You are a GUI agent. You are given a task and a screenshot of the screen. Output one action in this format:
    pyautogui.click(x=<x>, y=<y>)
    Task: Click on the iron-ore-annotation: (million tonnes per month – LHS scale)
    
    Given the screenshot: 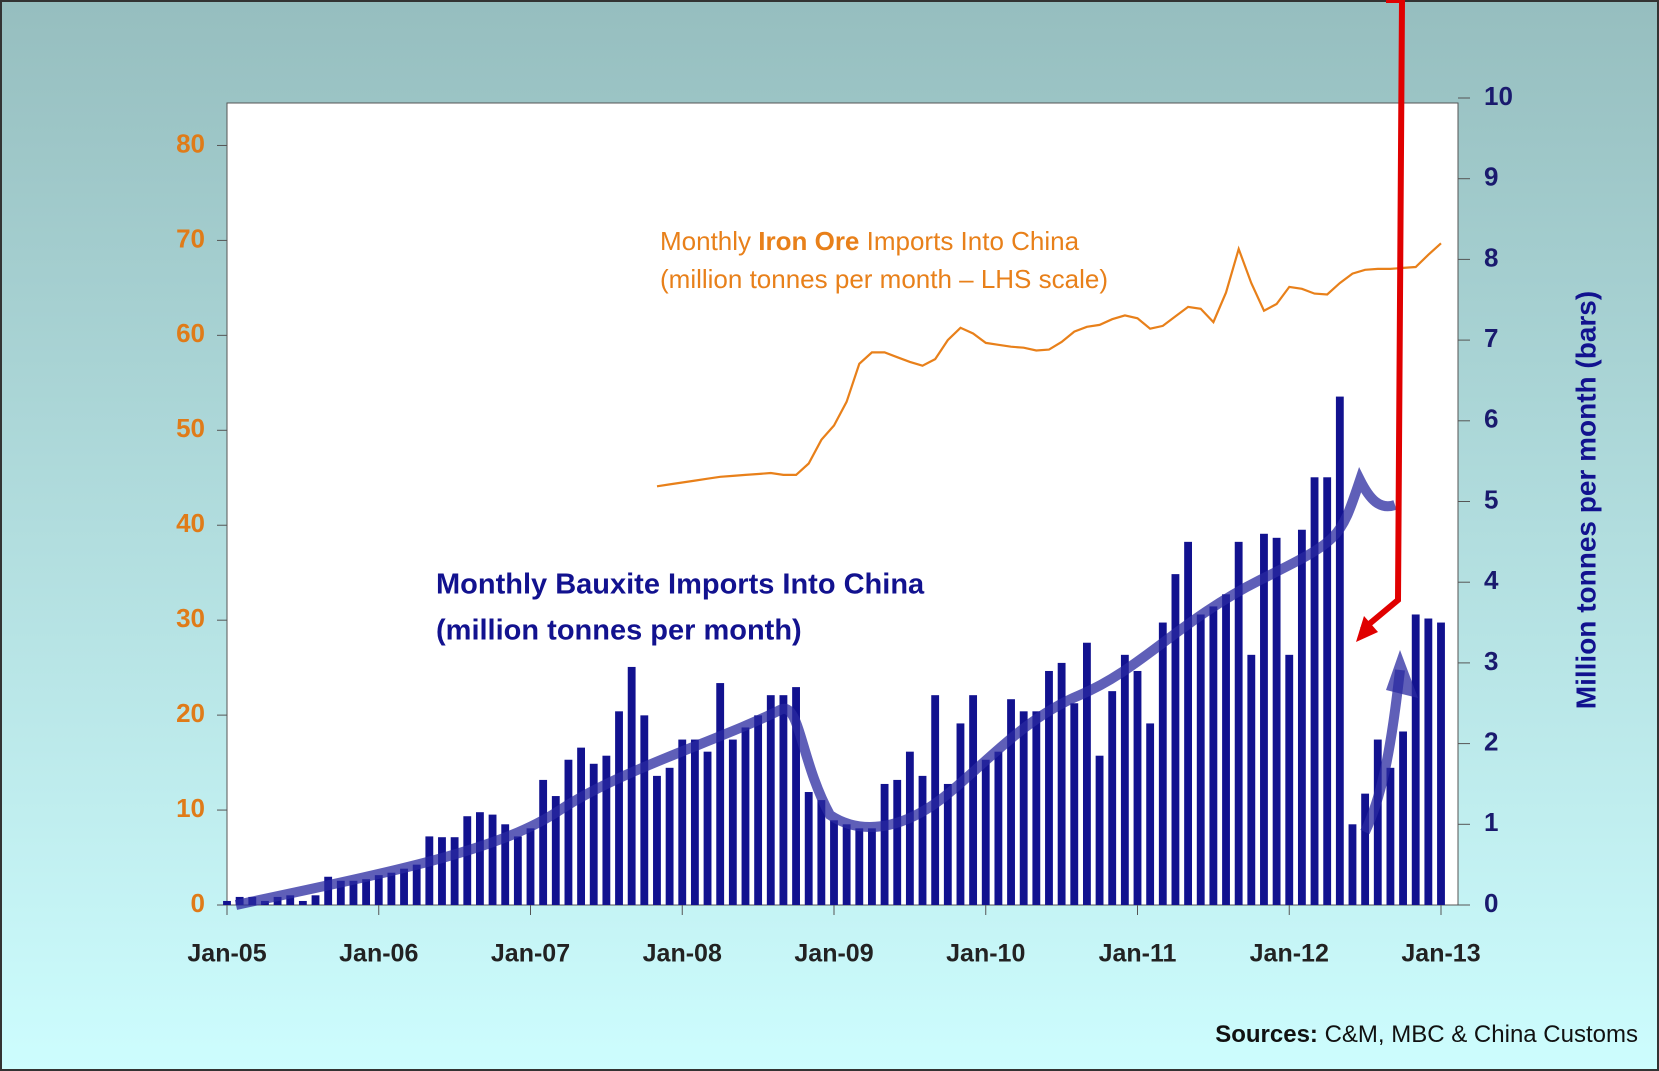 What is the action you would take?
    pyautogui.click(x=884, y=279)
    